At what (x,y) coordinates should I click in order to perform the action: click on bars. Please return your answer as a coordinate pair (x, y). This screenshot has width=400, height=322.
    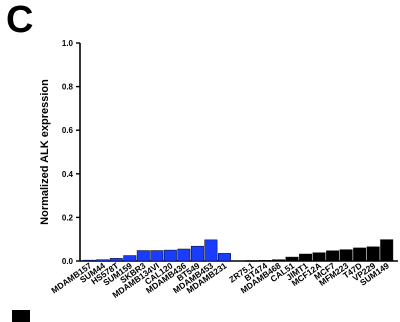
    Looking at the image, I should click on (238, 250).